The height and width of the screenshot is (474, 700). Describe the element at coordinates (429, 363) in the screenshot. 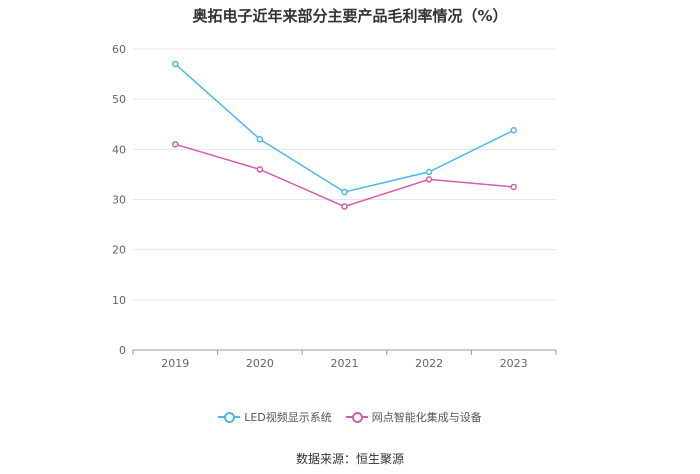

I see `x-tick-label: 2022` at that location.